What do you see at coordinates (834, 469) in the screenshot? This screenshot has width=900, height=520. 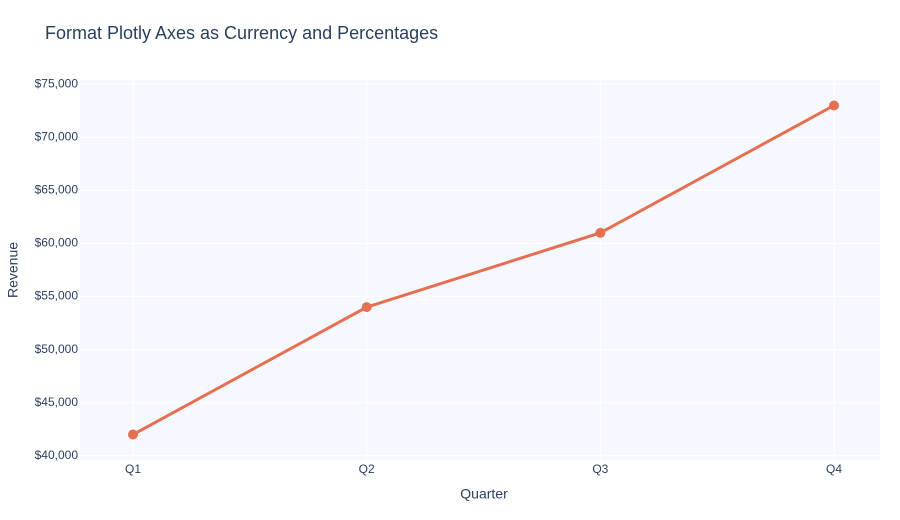 I see `x-tick-label: Q4` at bounding box center [834, 469].